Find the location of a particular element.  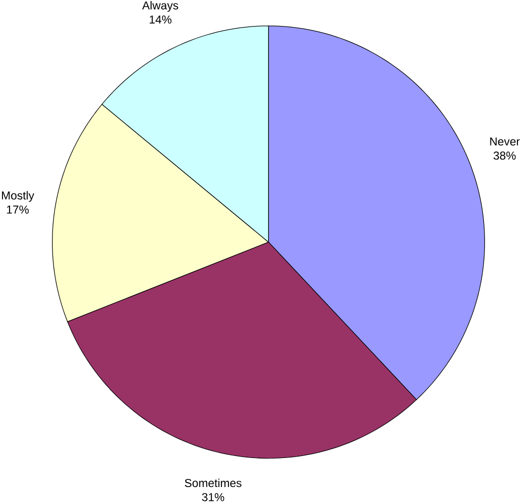

slice-label: Never is located at coordinates (505, 141).